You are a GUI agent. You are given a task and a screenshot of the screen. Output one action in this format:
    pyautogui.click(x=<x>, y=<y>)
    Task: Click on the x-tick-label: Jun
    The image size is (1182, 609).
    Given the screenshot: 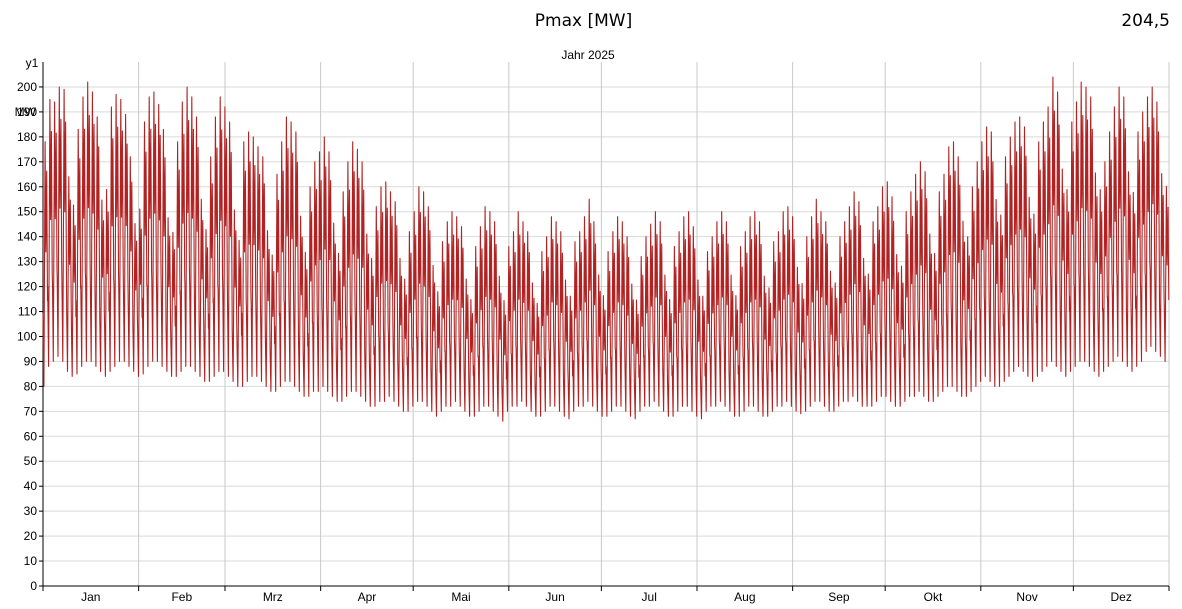 What is the action you would take?
    pyautogui.click(x=554, y=597)
    